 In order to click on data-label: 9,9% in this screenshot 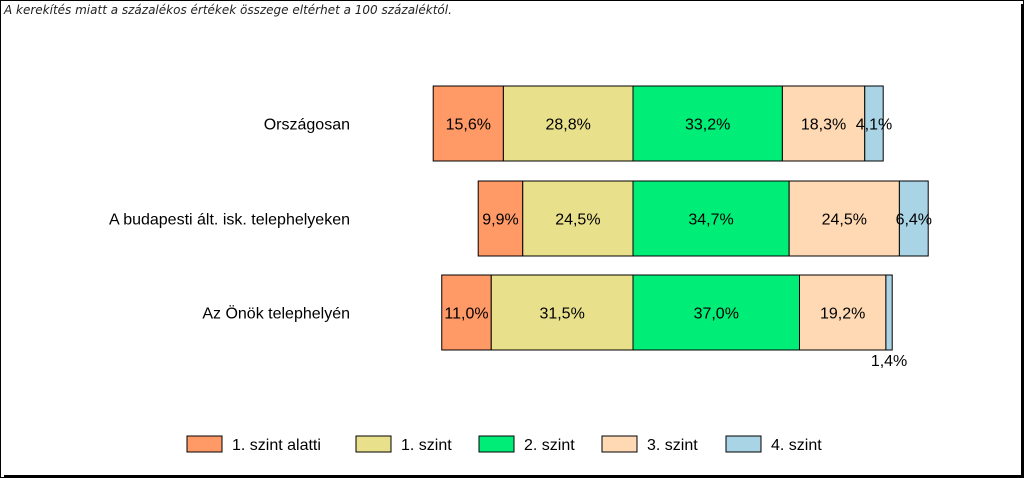, I will do `click(500, 220)`.